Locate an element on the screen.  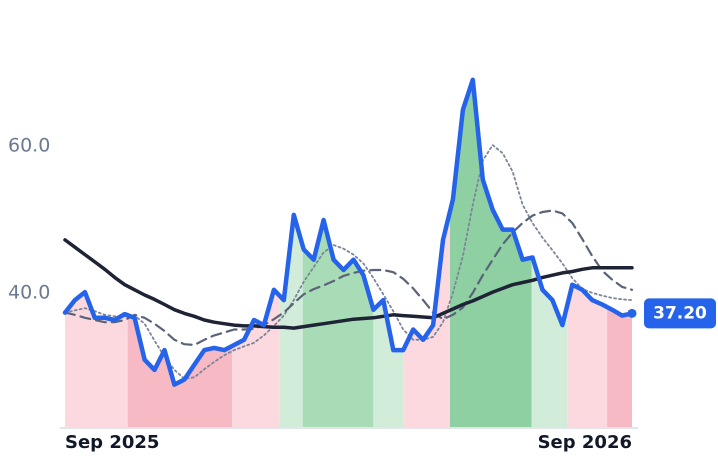
x-tick-label: Sep 2025 is located at coordinates (112, 442).